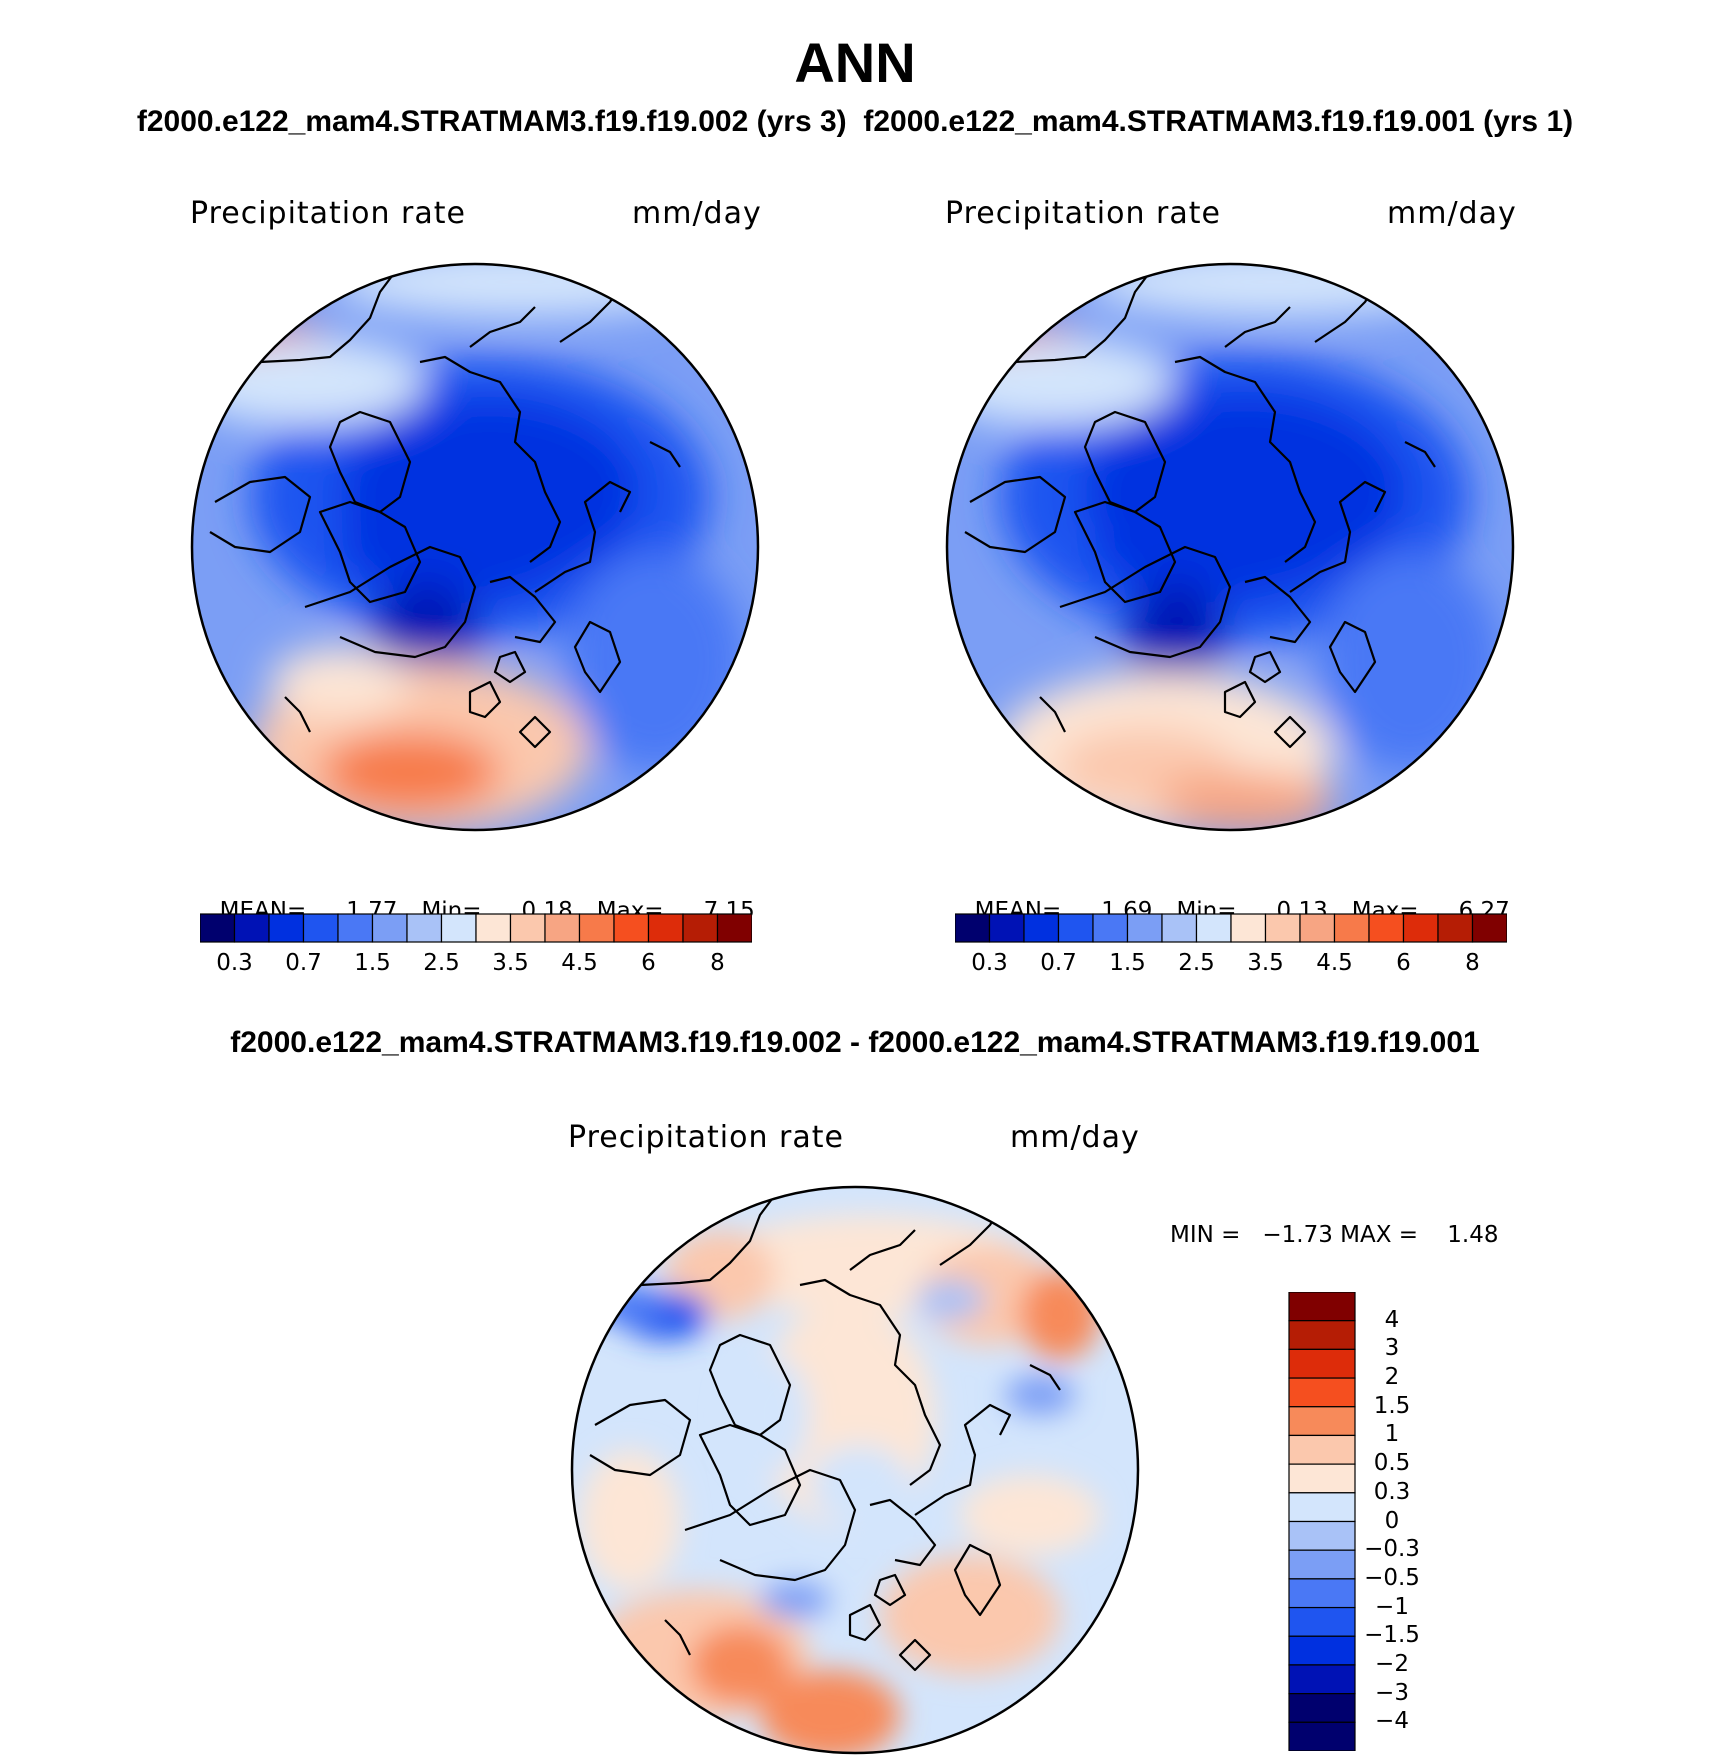 The width and height of the screenshot is (1710, 1762). Describe the element at coordinates (1452, 213) in the screenshot. I see `panel2-units-label: mm/day` at that location.